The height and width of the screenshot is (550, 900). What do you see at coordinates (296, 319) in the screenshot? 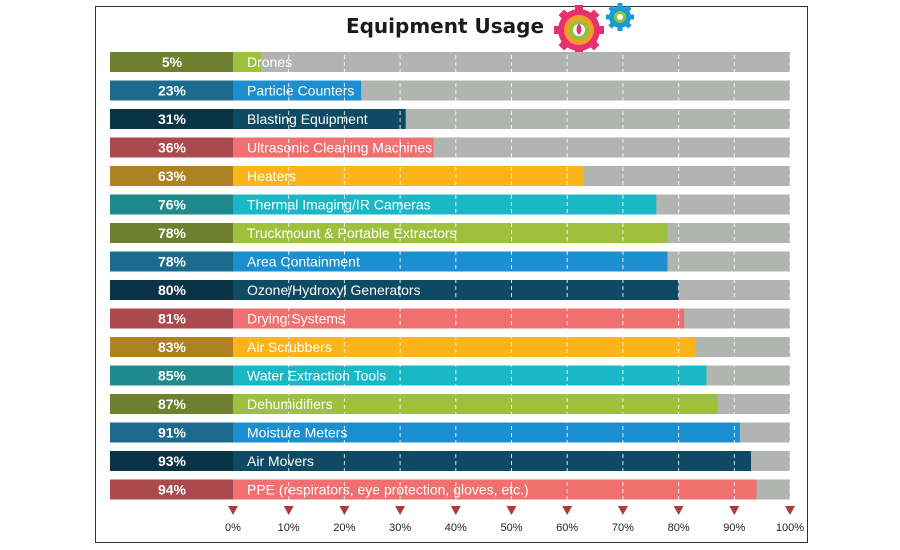
I see `category-label: Drying Systems` at bounding box center [296, 319].